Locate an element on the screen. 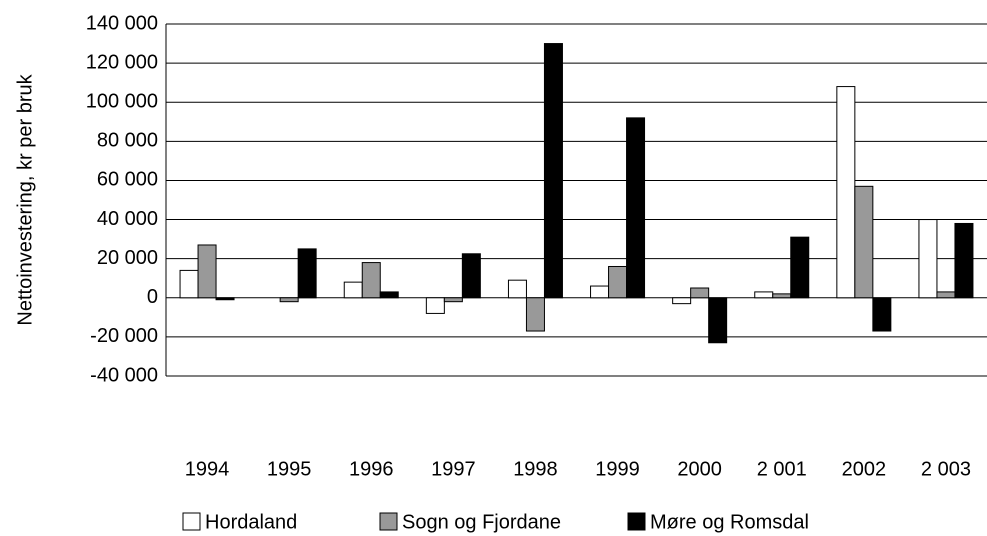  x-tick-label: 1995 is located at coordinates (289, 469).